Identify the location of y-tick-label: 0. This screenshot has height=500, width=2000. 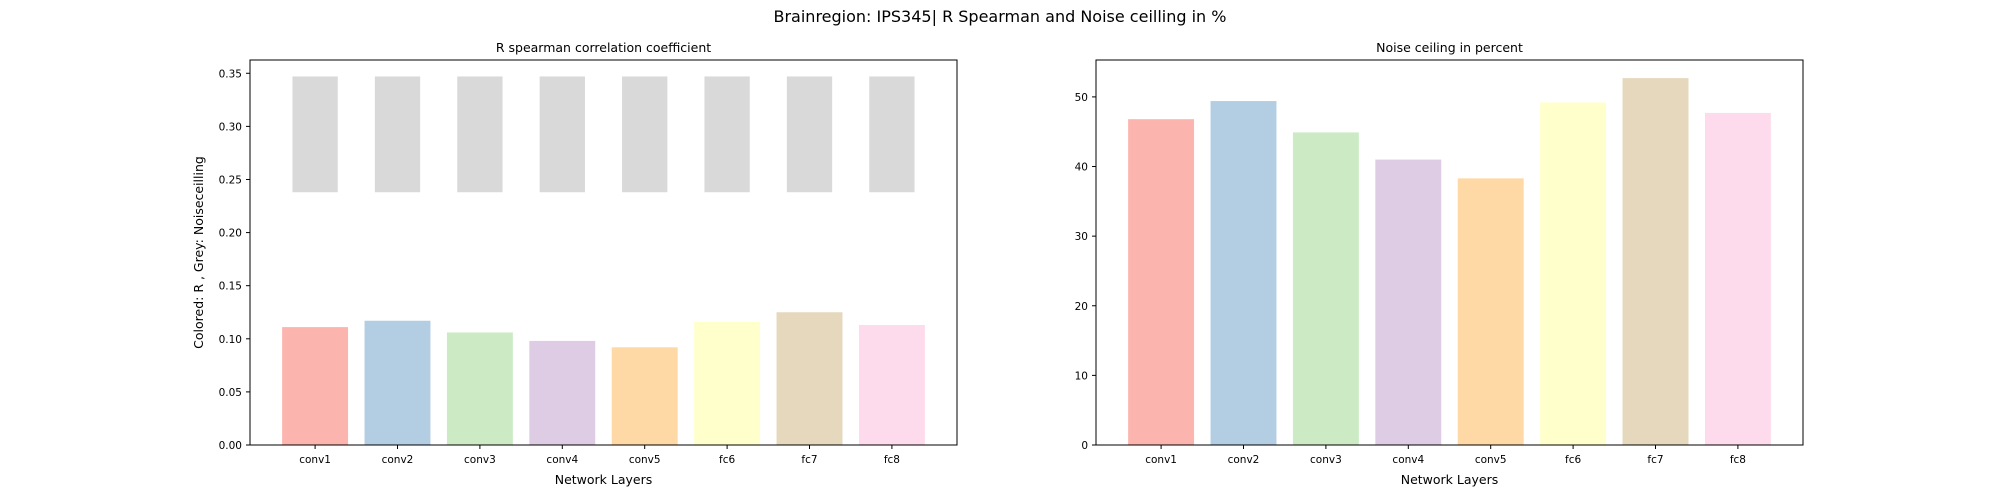
(1084, 446).